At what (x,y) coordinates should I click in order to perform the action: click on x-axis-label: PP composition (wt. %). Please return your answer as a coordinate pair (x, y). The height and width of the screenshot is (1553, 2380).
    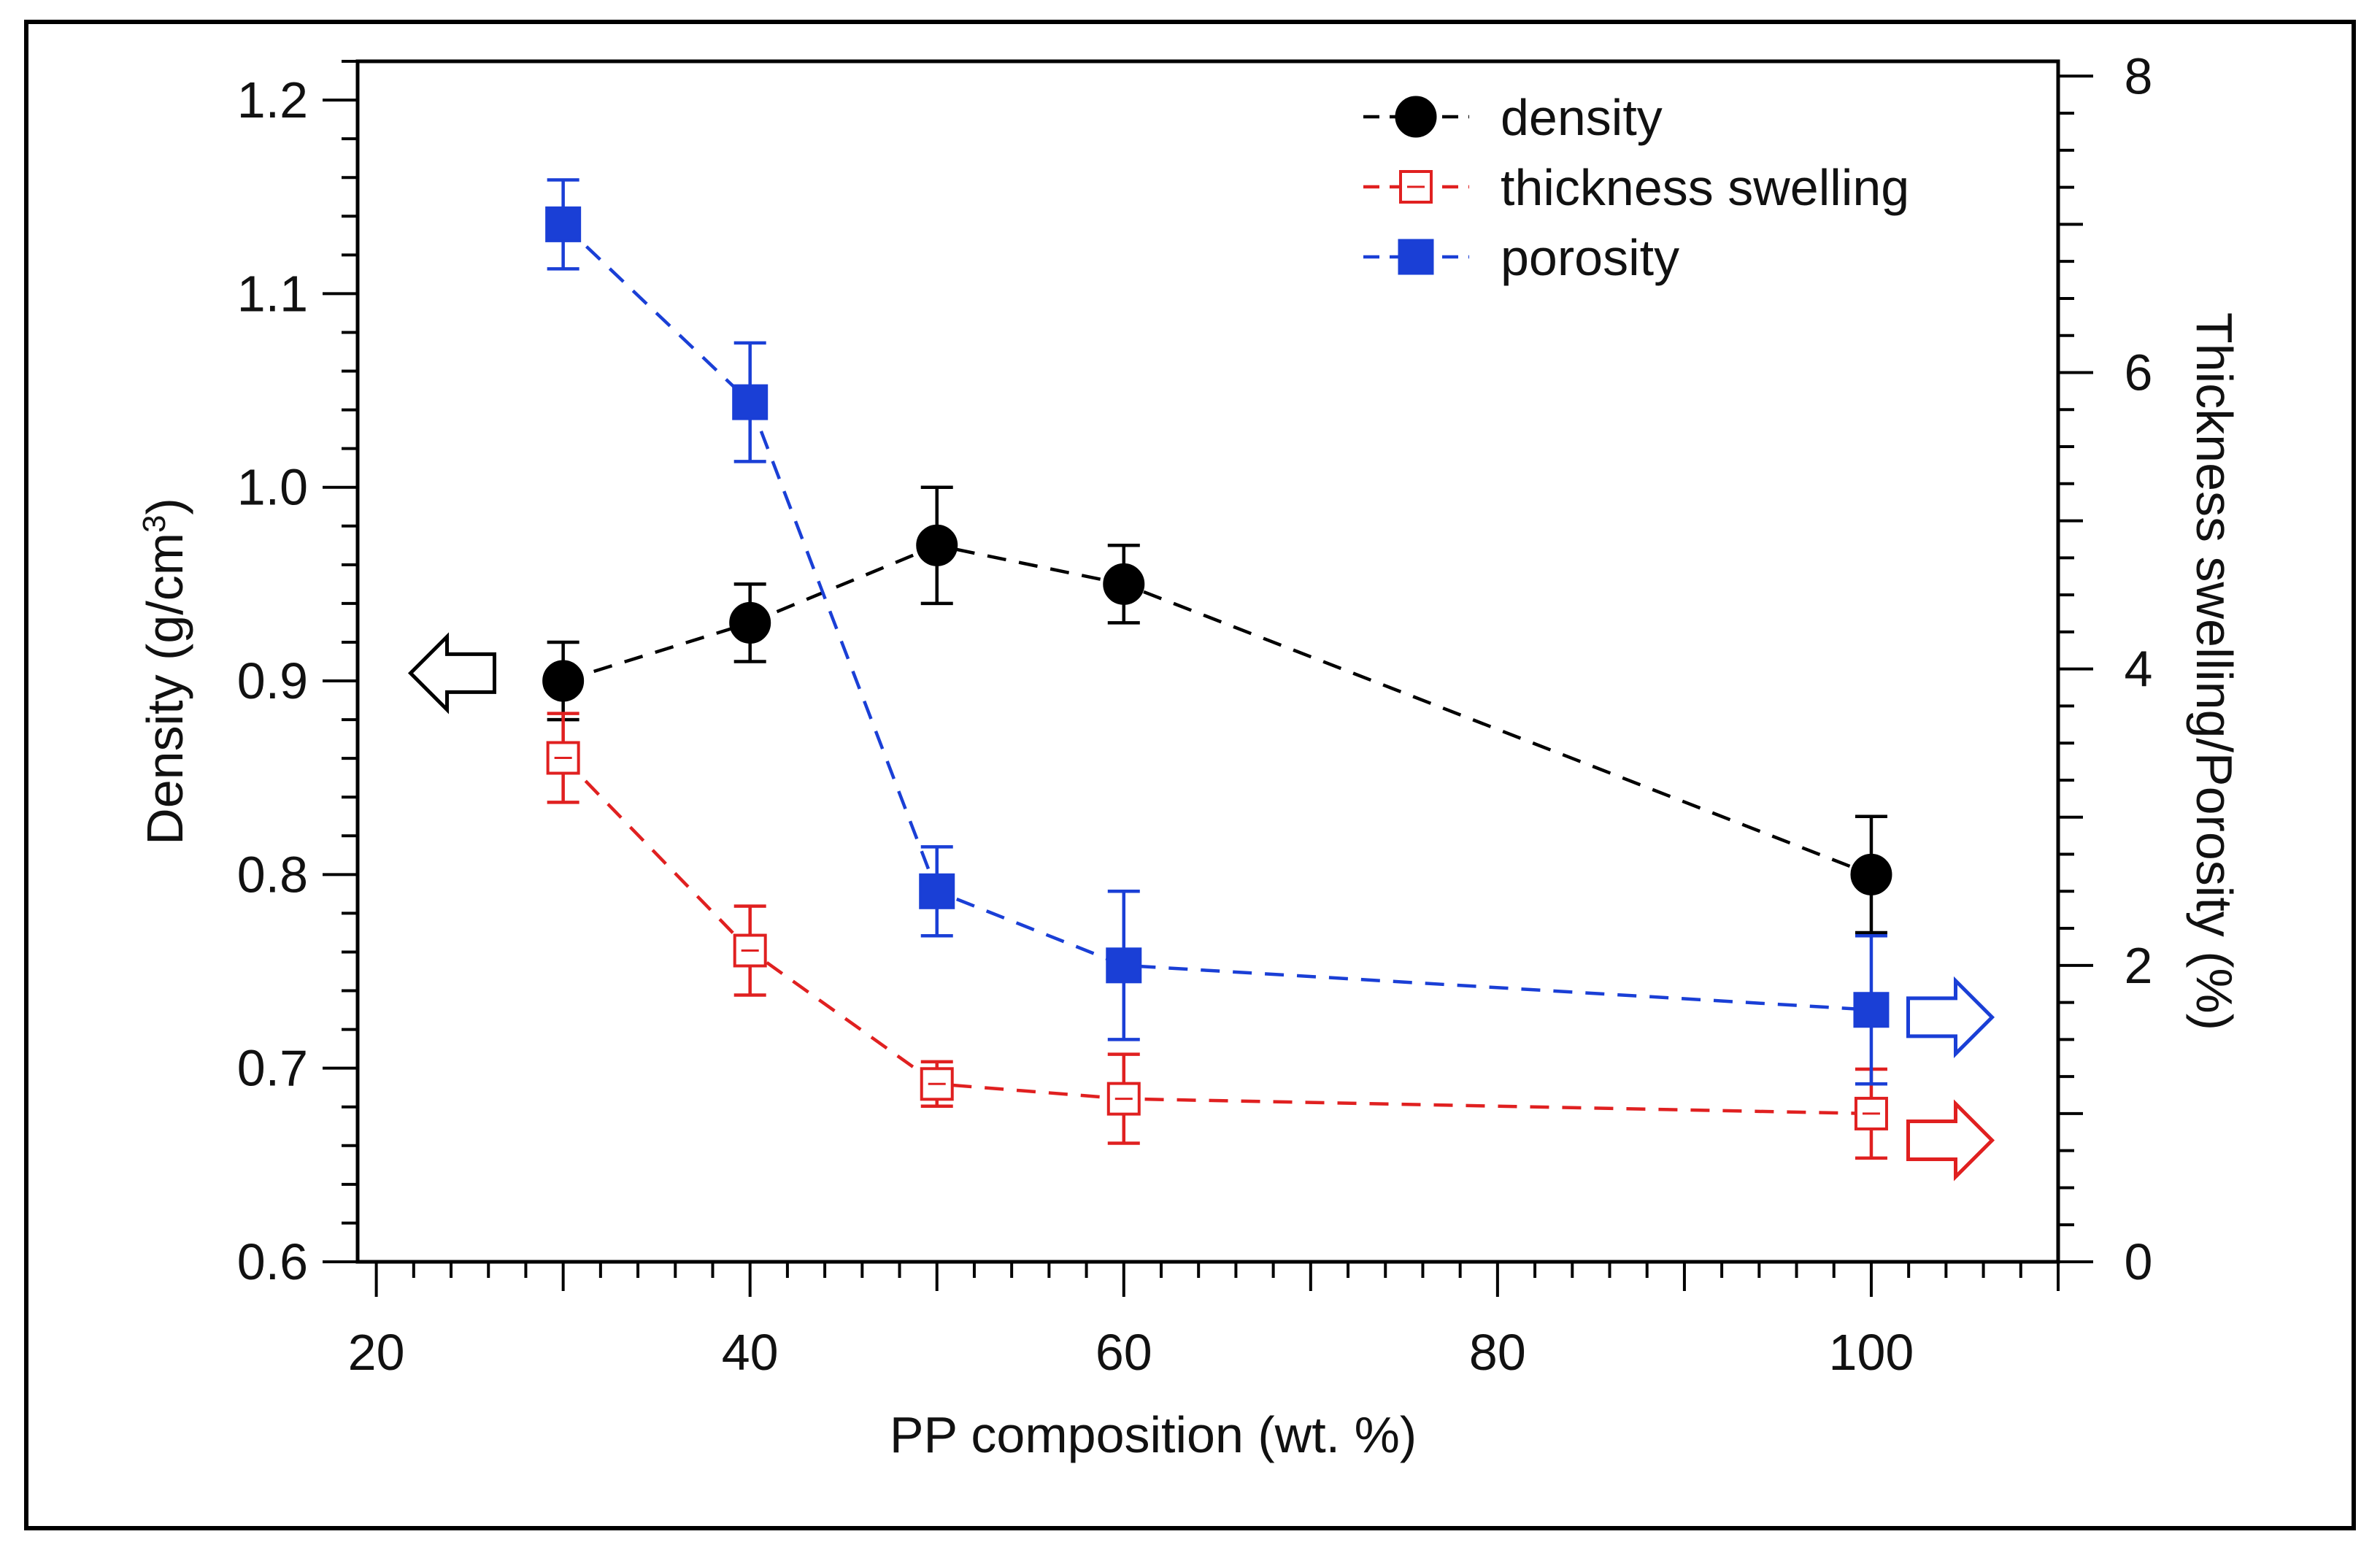
    Looking at the image, I should click on (1153, 1434).